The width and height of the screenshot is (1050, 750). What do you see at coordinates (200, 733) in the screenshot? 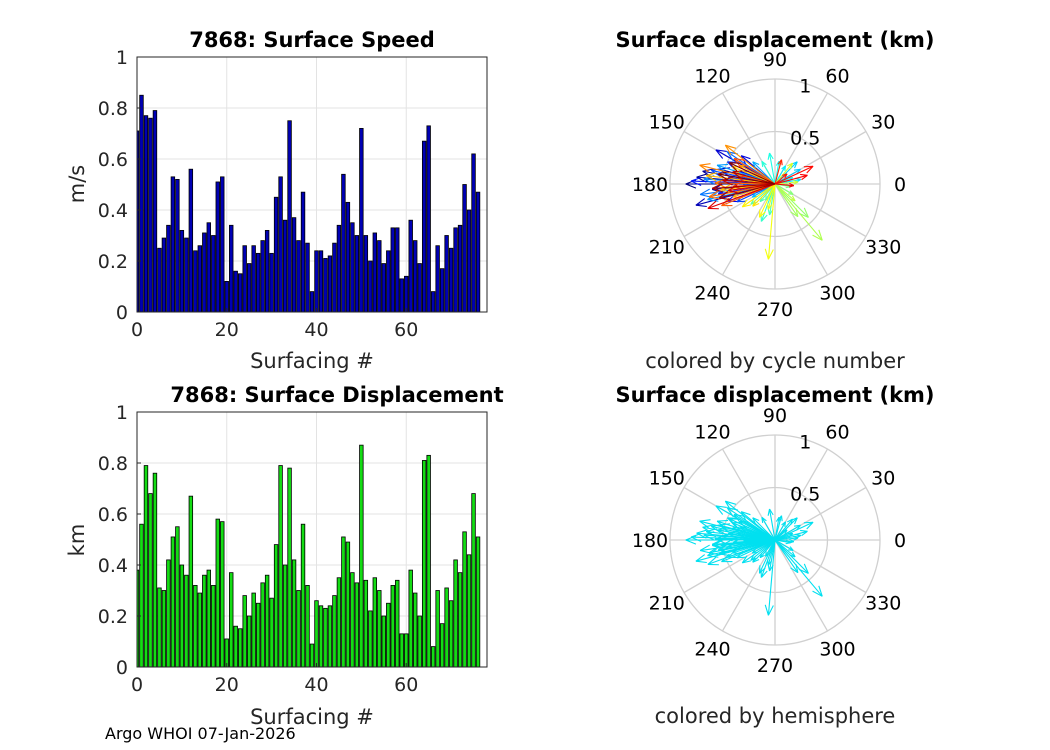
I see `footer-credit: Argo WHOI 07-Jan-2026` at bounding box center [200, 733].